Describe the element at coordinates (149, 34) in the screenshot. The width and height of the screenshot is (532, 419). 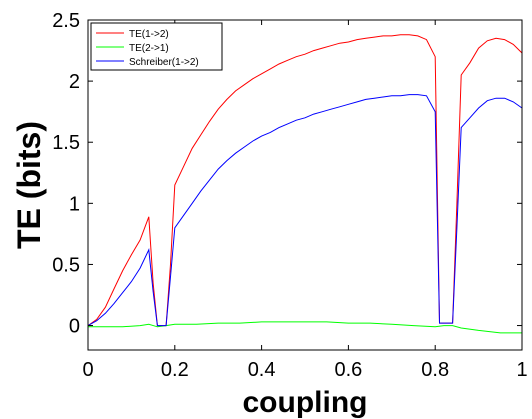
I see `legend-label: TE(1->2)` at that location.